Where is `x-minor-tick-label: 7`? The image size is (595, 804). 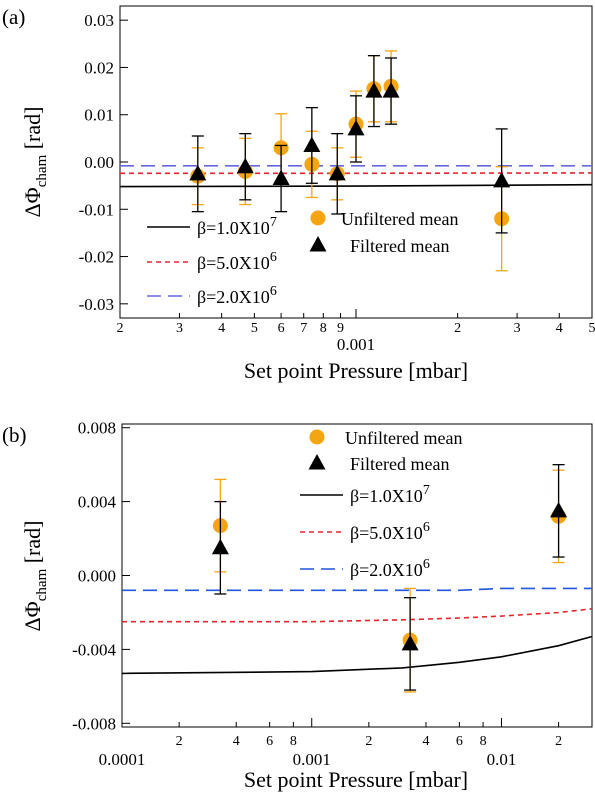 x-minor-tick-label: 7 is located at coordinates (303, 328).